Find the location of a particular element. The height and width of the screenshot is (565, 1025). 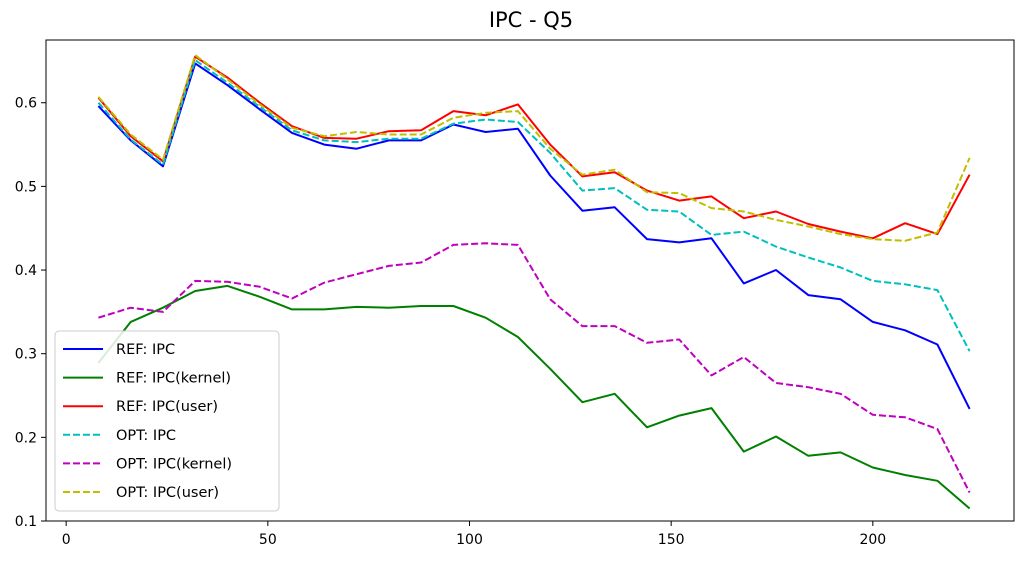

y-tick-label: 0.1 is located at coordinates (26, 522).